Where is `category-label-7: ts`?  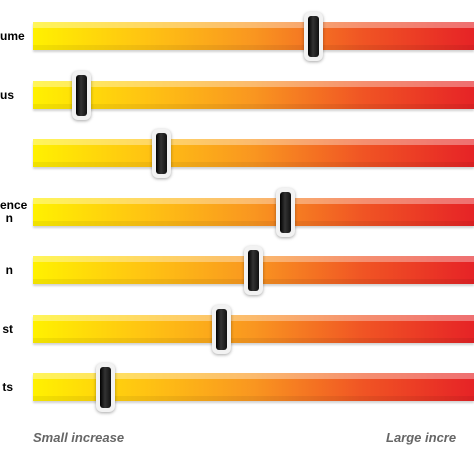
category-label-7: ts is located at coordinates (7, 387).